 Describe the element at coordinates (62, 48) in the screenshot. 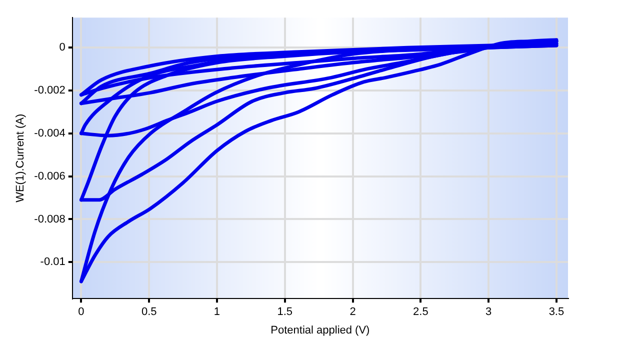

I see `y-tick-label: 0` at that location.